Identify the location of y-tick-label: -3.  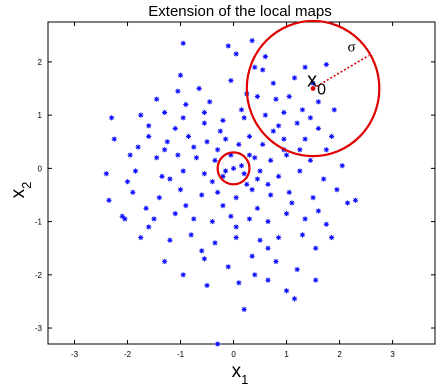
(39, 328).